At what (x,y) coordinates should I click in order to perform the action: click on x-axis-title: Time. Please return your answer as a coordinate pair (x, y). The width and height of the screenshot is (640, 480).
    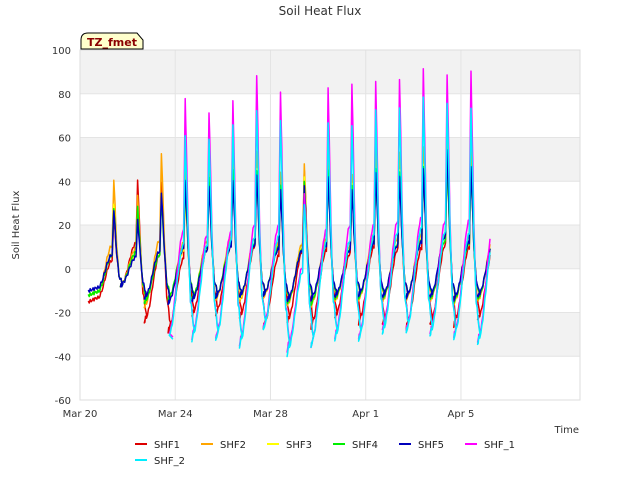
    Looking at the image, I should click on (566, 430).